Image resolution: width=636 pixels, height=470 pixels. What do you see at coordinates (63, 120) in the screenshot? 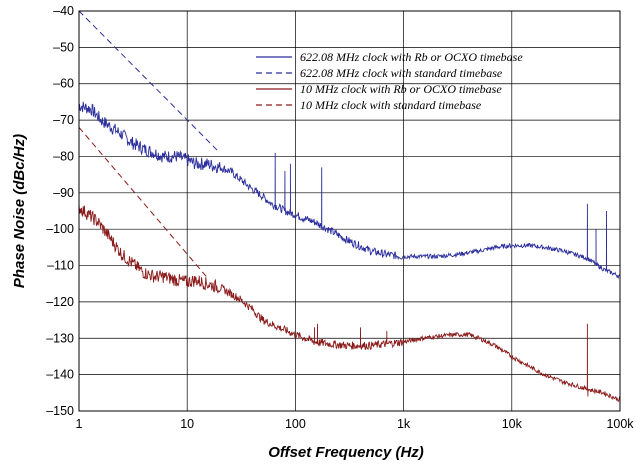
I see `y-tick-label: –70` at bounding box center [63, 120].